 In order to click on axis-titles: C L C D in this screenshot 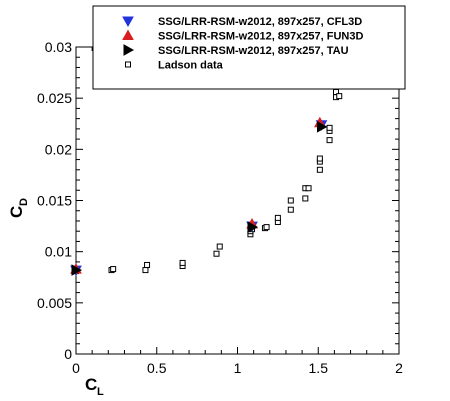, I will do `click(55, 298)`.